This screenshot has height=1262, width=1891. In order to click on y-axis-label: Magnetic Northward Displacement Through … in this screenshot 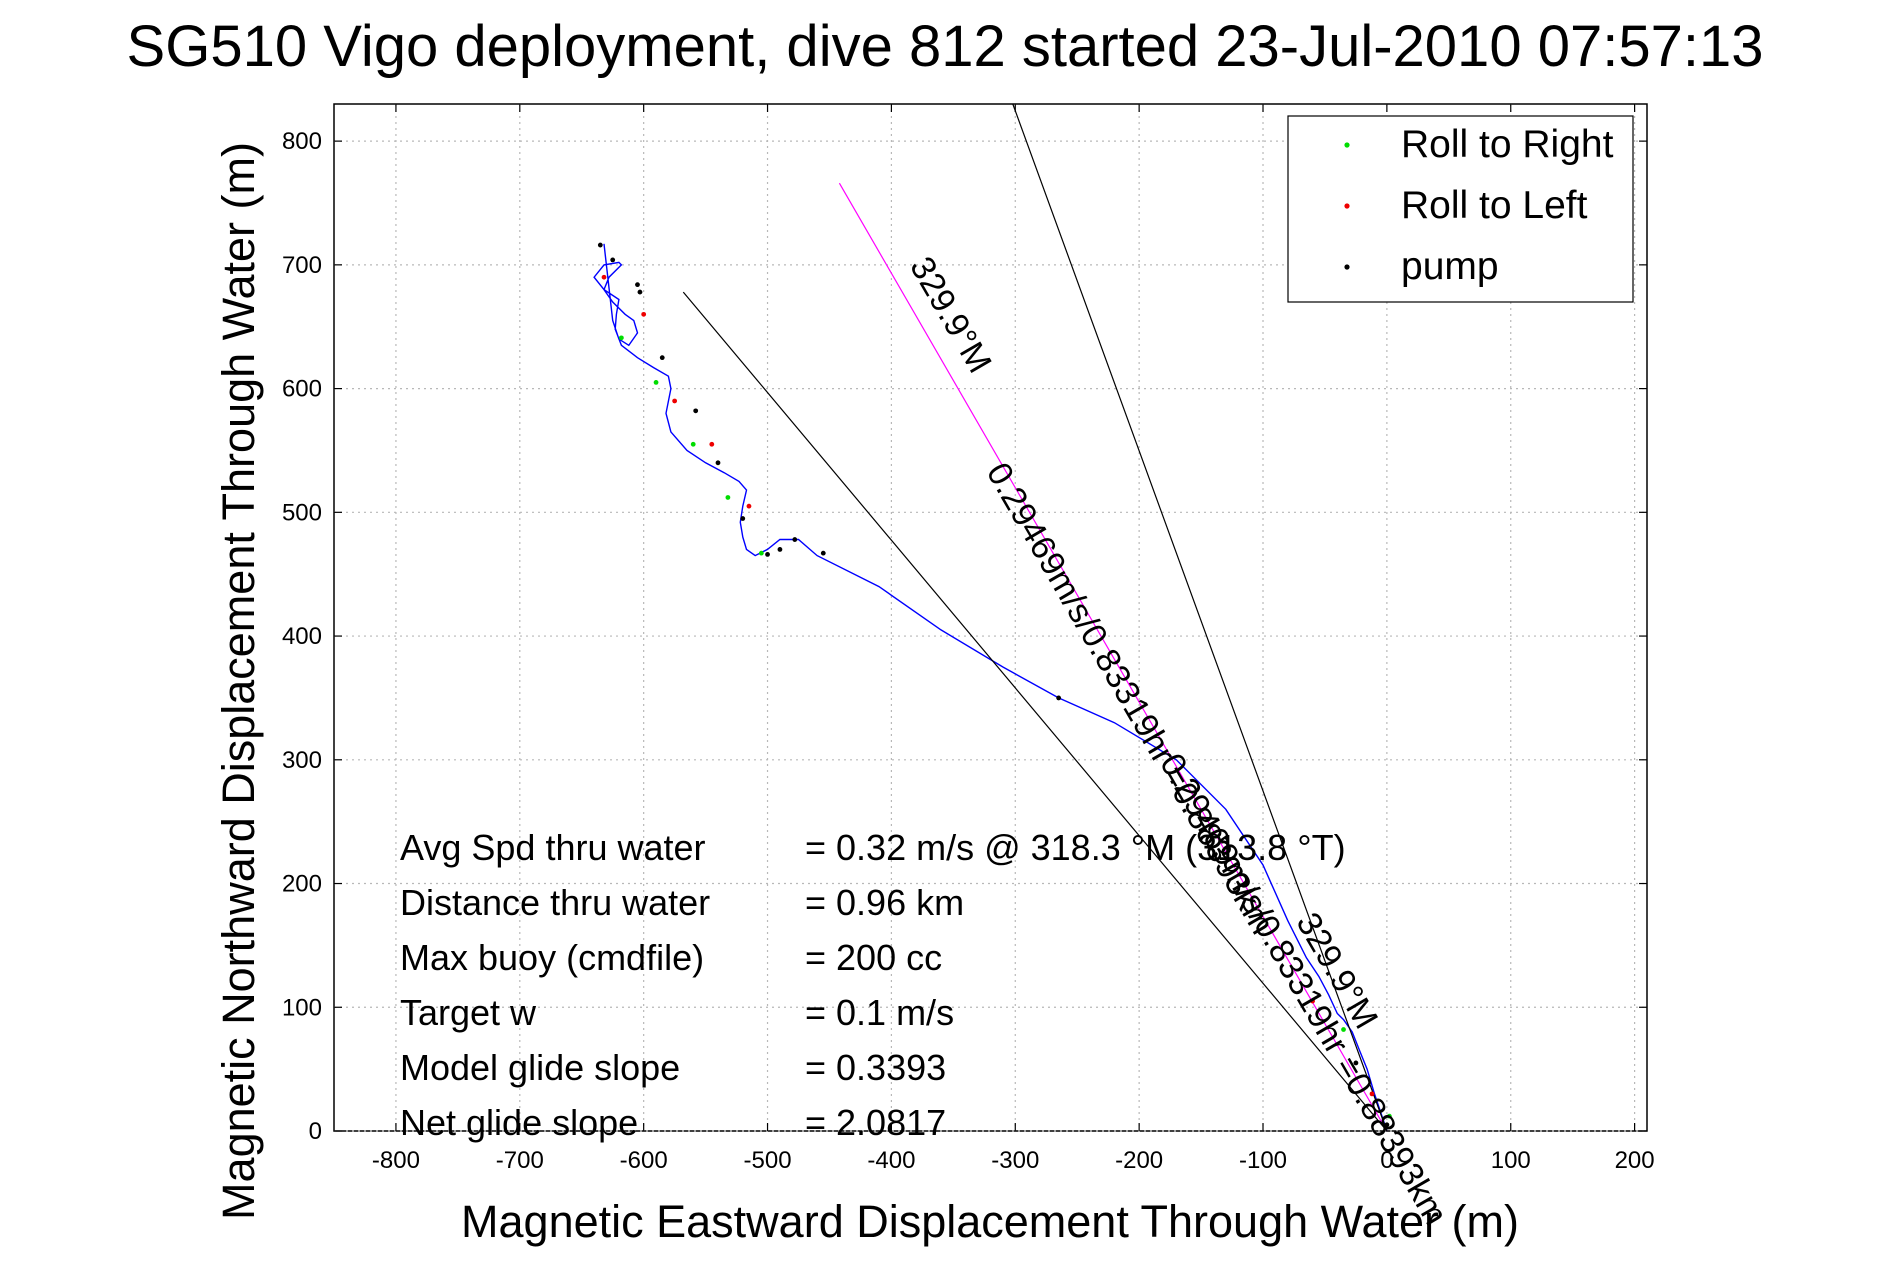, I will do `click(238, 681)`.